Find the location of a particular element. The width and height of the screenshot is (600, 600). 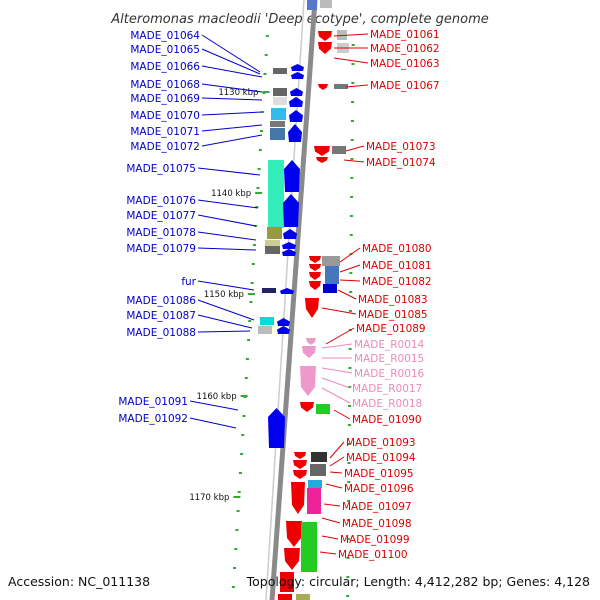

gene-label: MADE_01076 is located at coordinates (161, 201).